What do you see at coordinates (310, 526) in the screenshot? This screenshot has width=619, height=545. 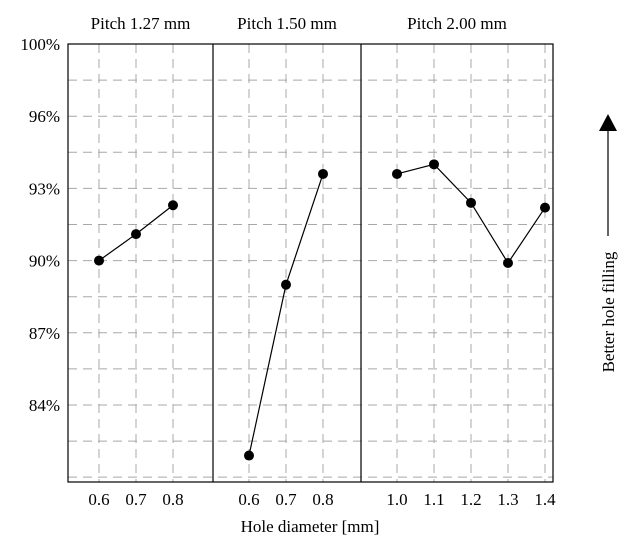 I see `x-axis-label: Hole diameter [mm]` at bounding box center [310, 526].